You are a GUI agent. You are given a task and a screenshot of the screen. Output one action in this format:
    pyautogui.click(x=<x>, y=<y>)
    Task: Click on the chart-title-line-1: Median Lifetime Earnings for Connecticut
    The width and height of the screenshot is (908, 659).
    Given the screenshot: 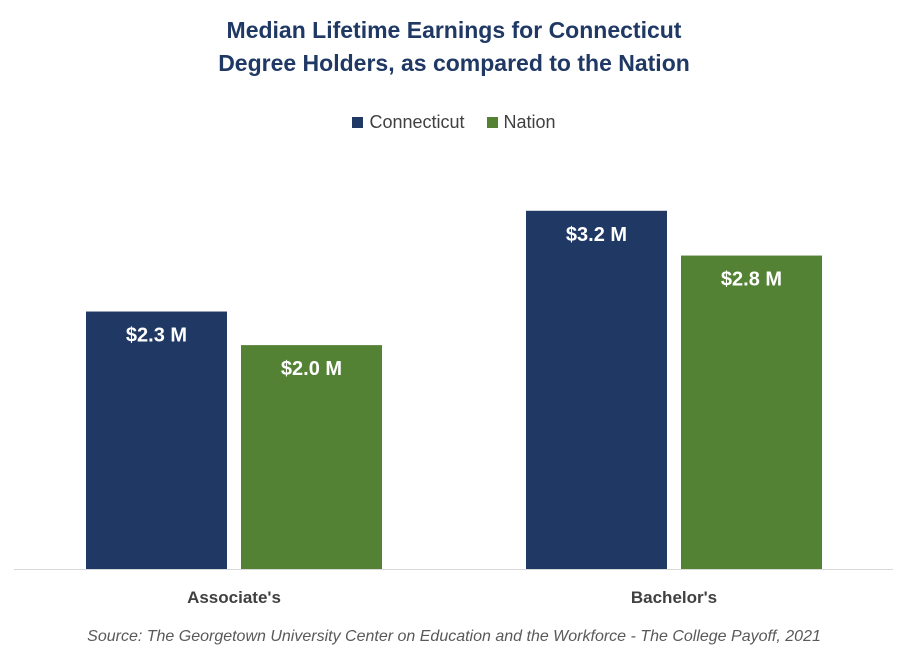 What is the action you would take?
    pyautogui.click(x=454, y=30)
    